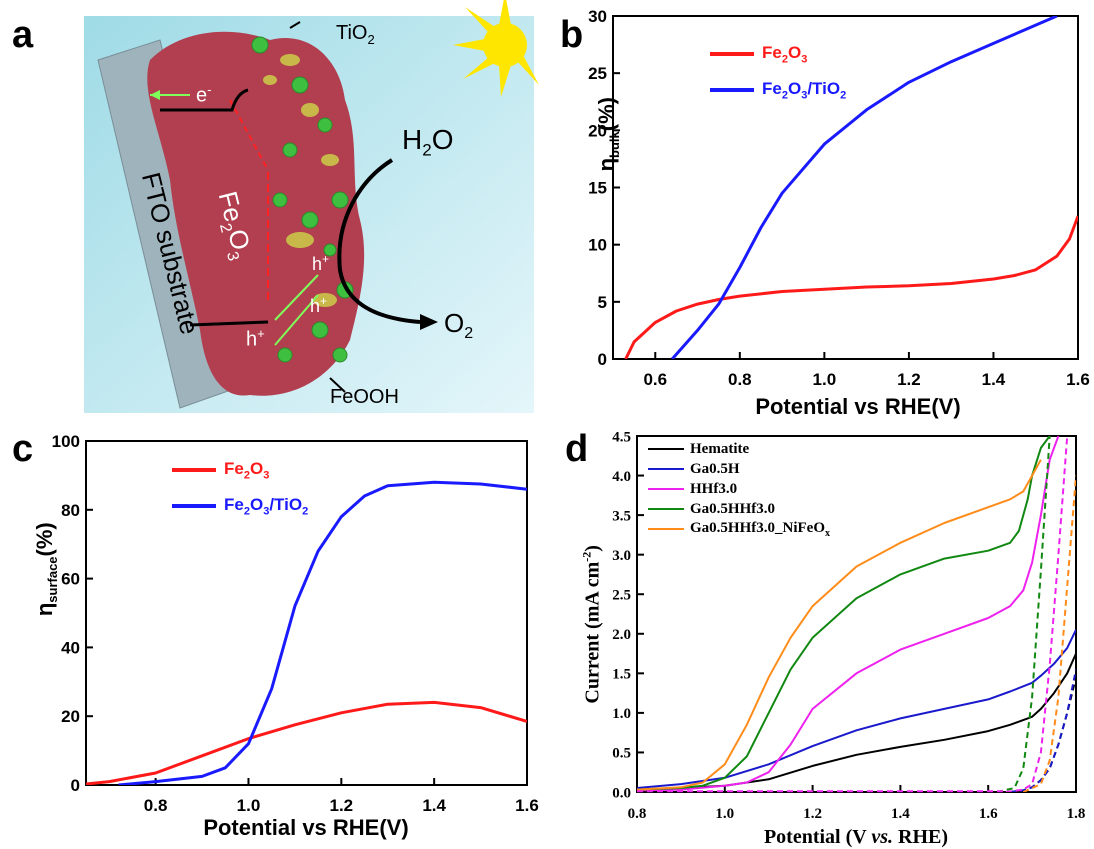  Describe the element at coordinates (70, 716) in the screenshot. I see `y-tick-label: 20` at that location.